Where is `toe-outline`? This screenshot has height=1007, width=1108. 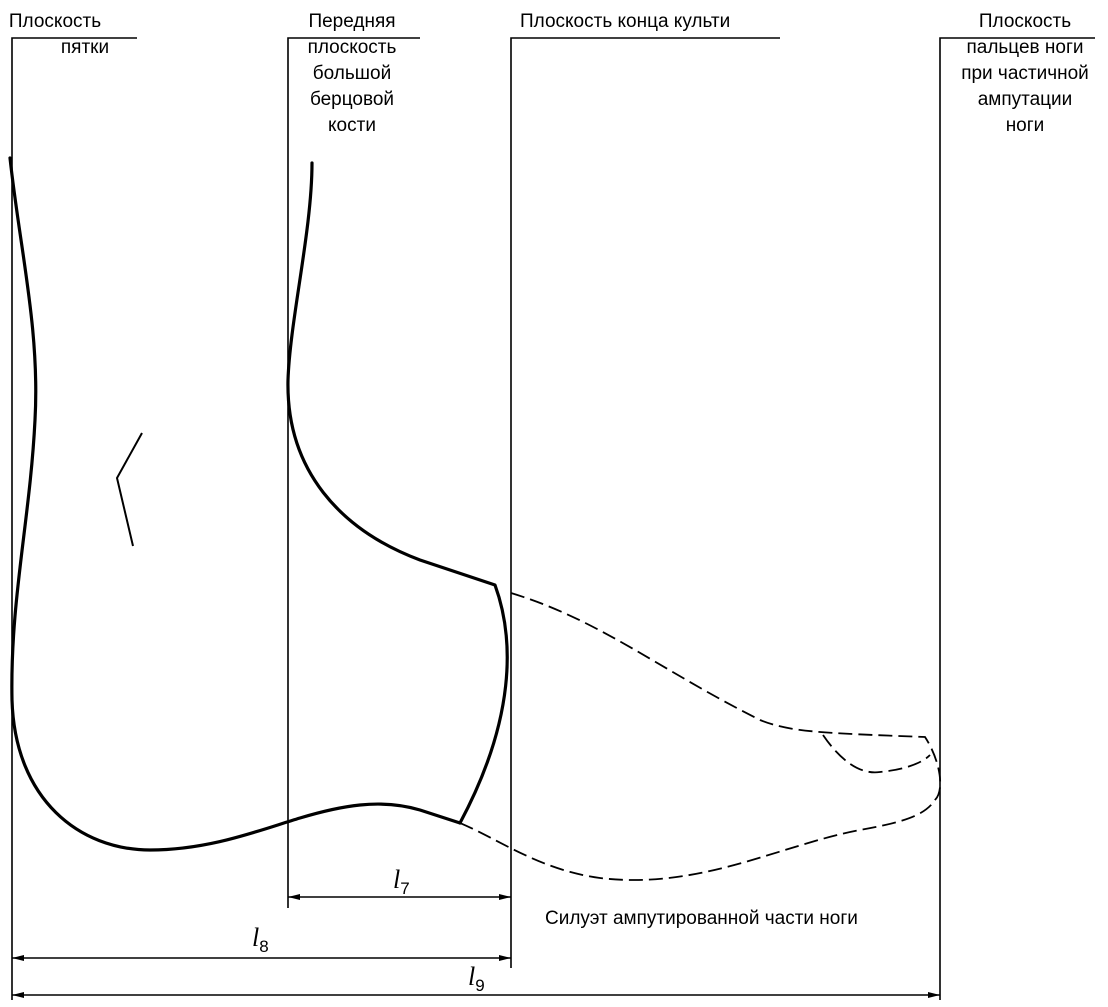
toe-outline is located at coordinates (876, 754).